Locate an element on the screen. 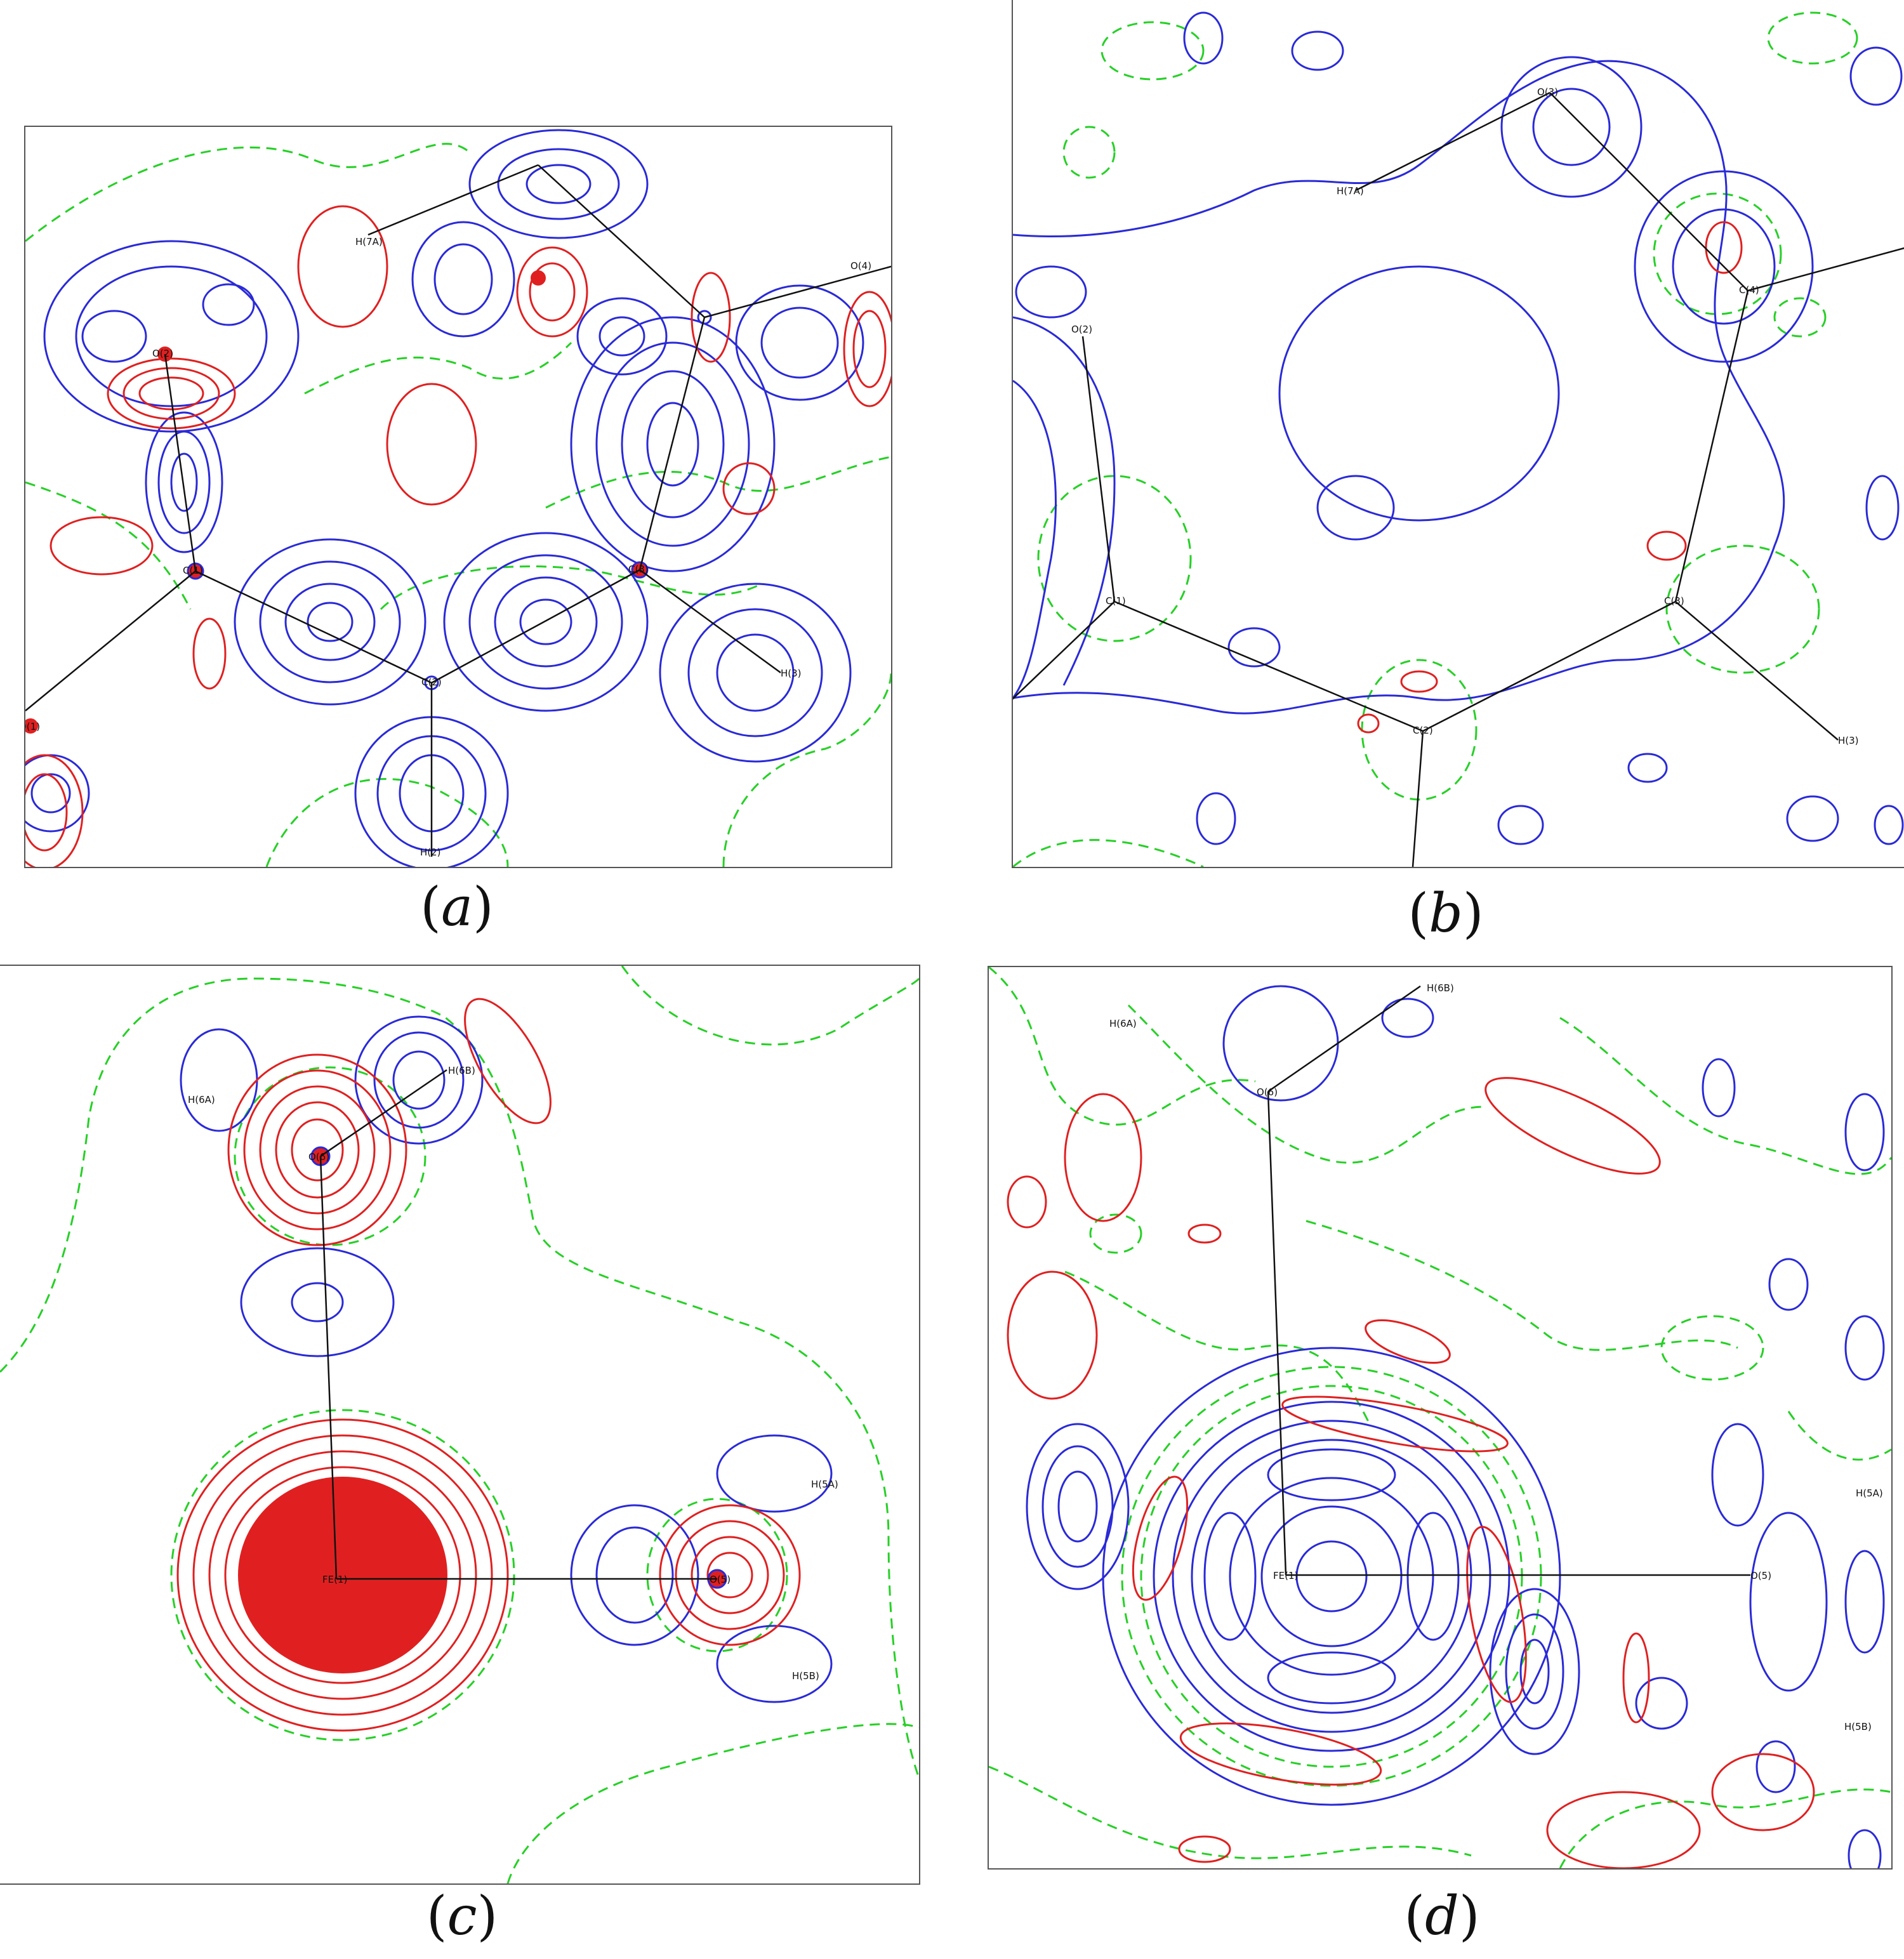  blue-contours-c is located at coordinates (507, 1359).